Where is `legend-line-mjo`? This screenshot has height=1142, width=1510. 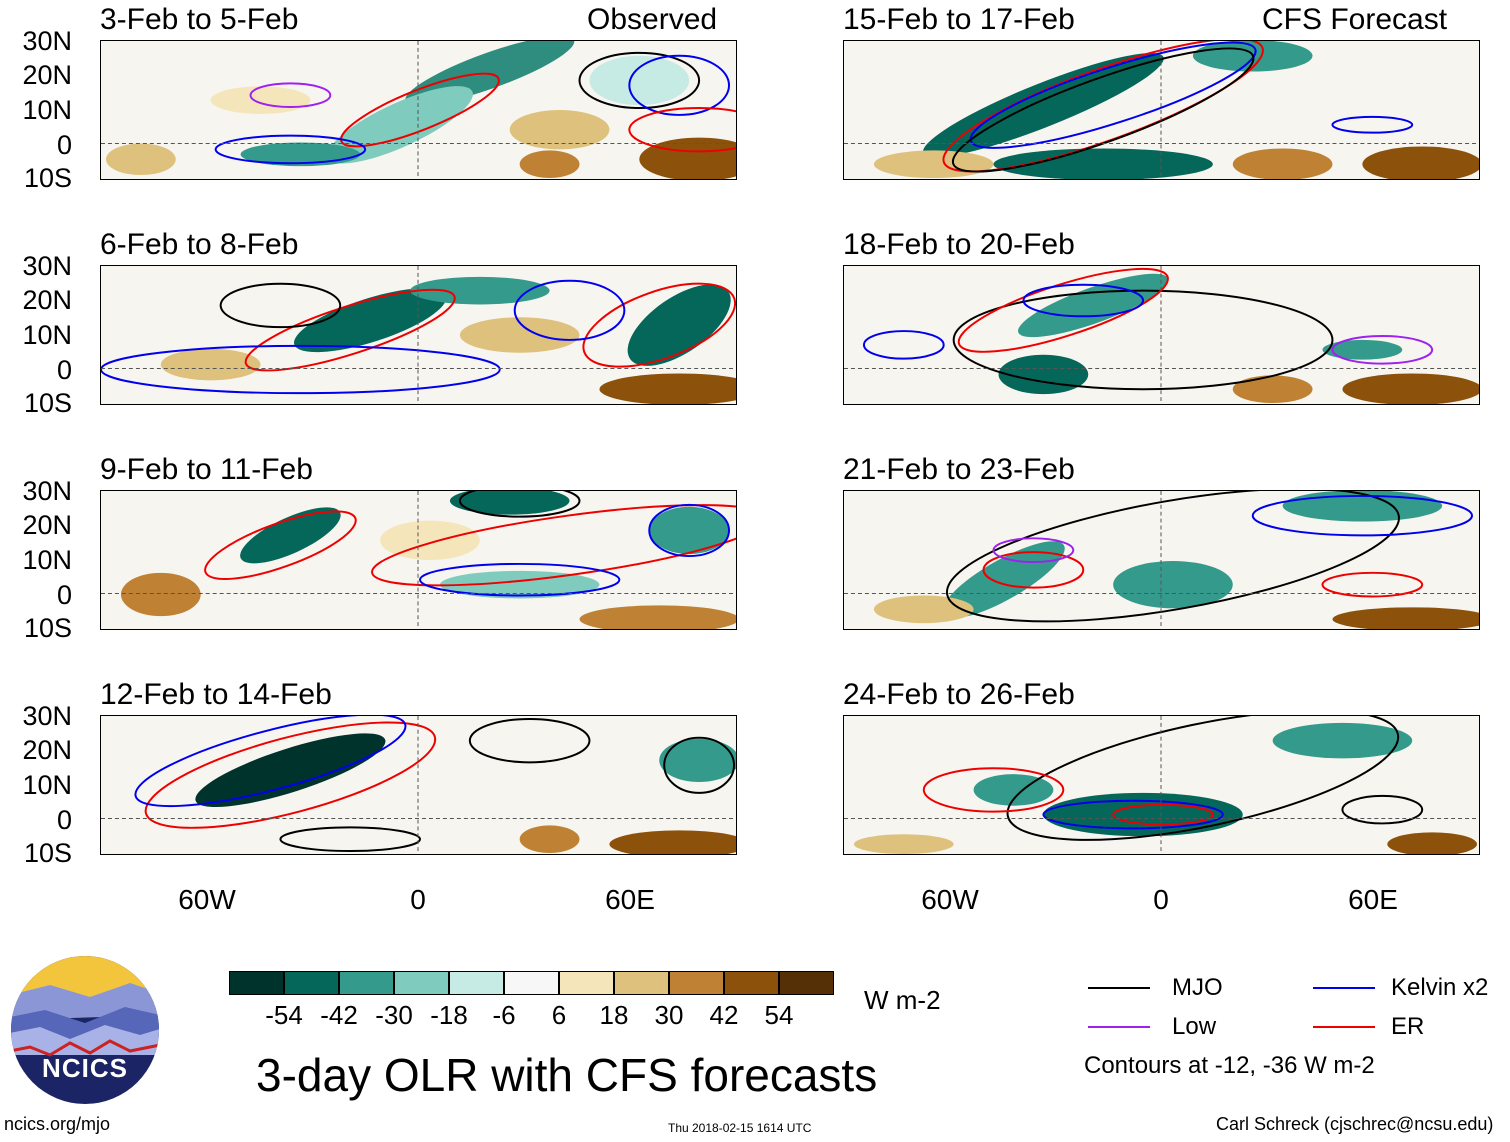 legend-line-mjo is located at coordinates (1119, 988).